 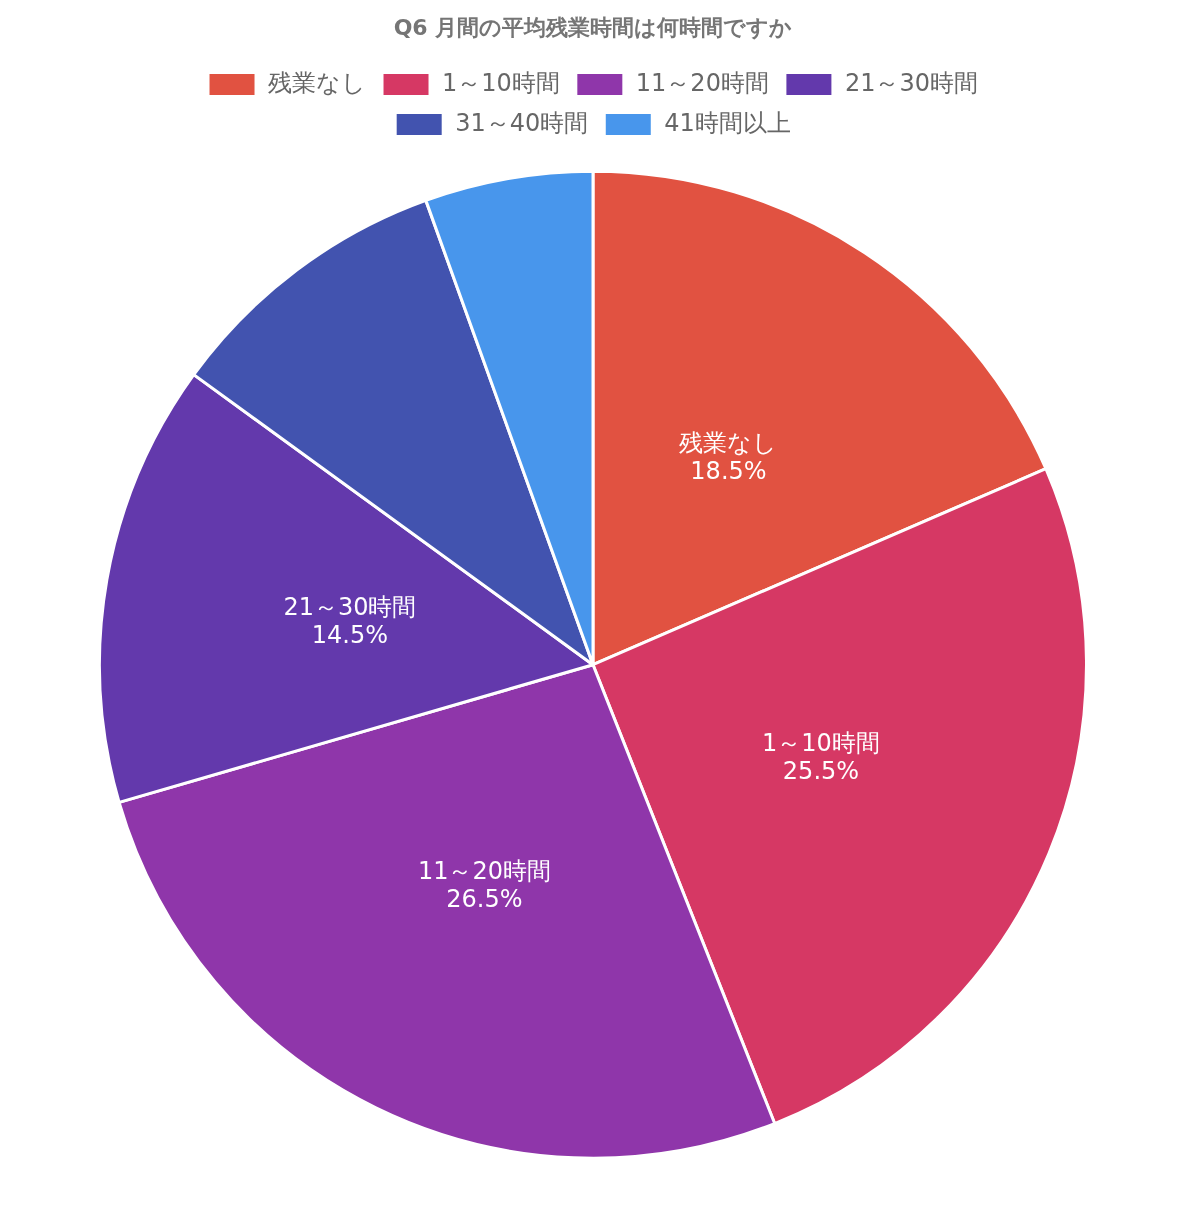 I want to click on legend-label: 21～30時間, so click(x=911, y=82).